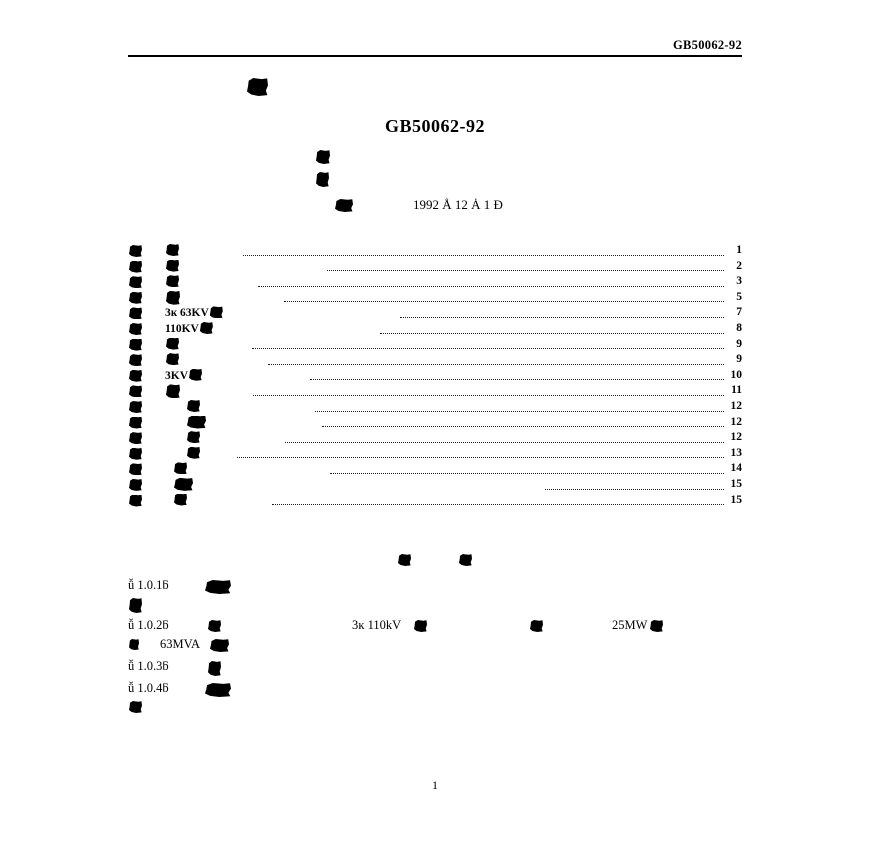 The image size is (870, 842). What do you see at coordinates (182, 328) in the screenshot?
I see `toc-entry-text: 110KV` at bounding box center [182, 328].